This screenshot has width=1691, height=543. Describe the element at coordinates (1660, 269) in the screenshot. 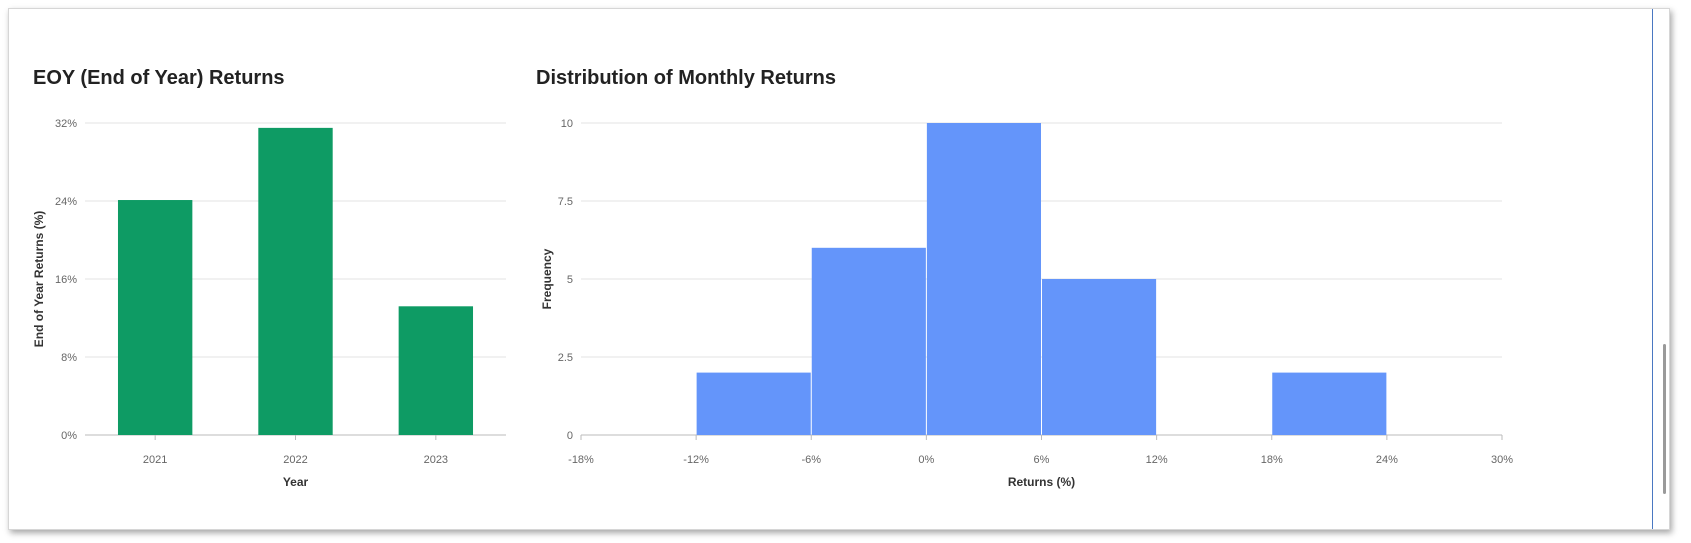

I see `vertical-scrollbar` at that location.